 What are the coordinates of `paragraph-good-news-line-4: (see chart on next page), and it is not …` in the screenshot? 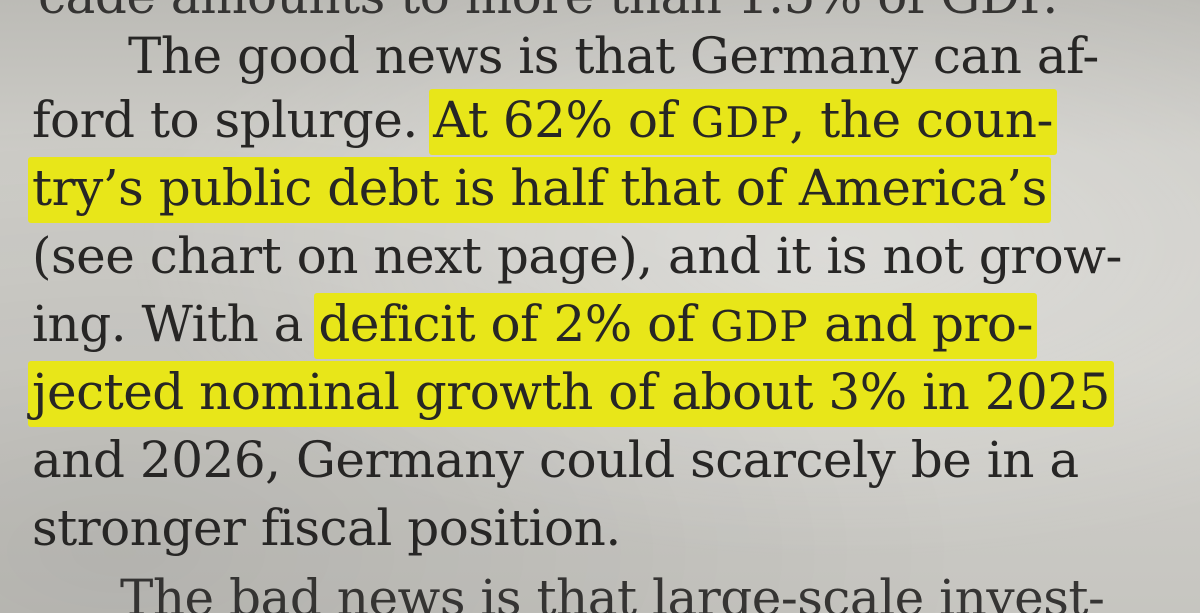 It's located at (577, 256).